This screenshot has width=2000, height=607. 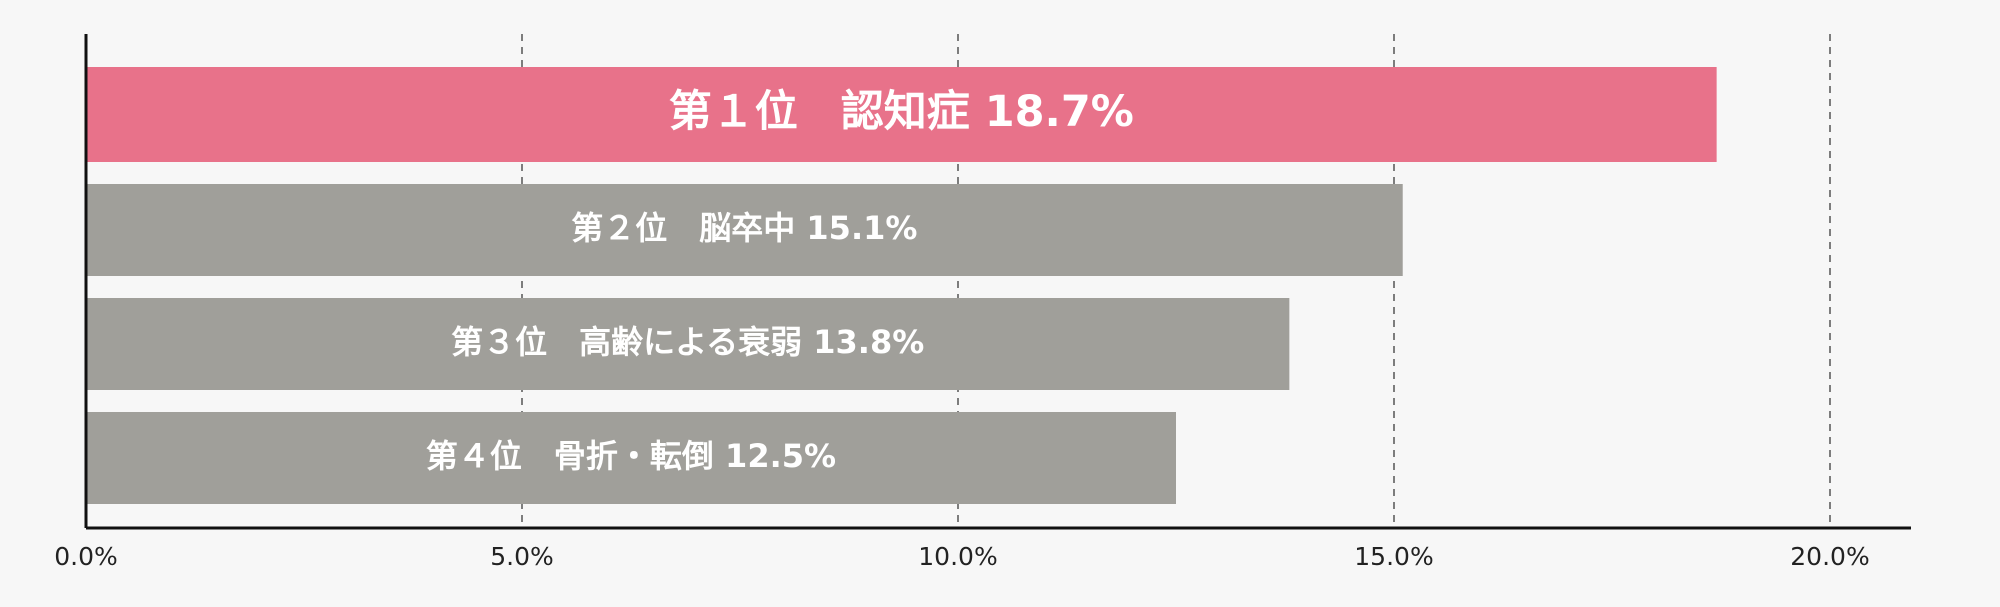 What do you see at coordinates (1829, 556) in the screenshot?
I see `x-tick-label-4: 20.0%` at bounding box center [1829, 556].